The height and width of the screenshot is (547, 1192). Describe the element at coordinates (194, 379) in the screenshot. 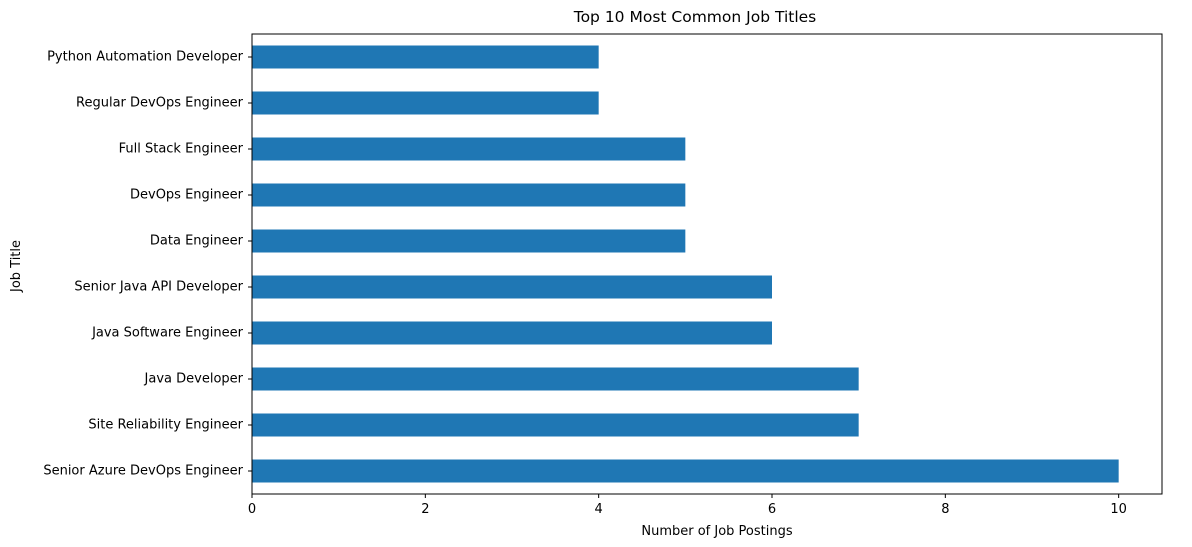

I see `y-tick-label: Java Developer` at that location.